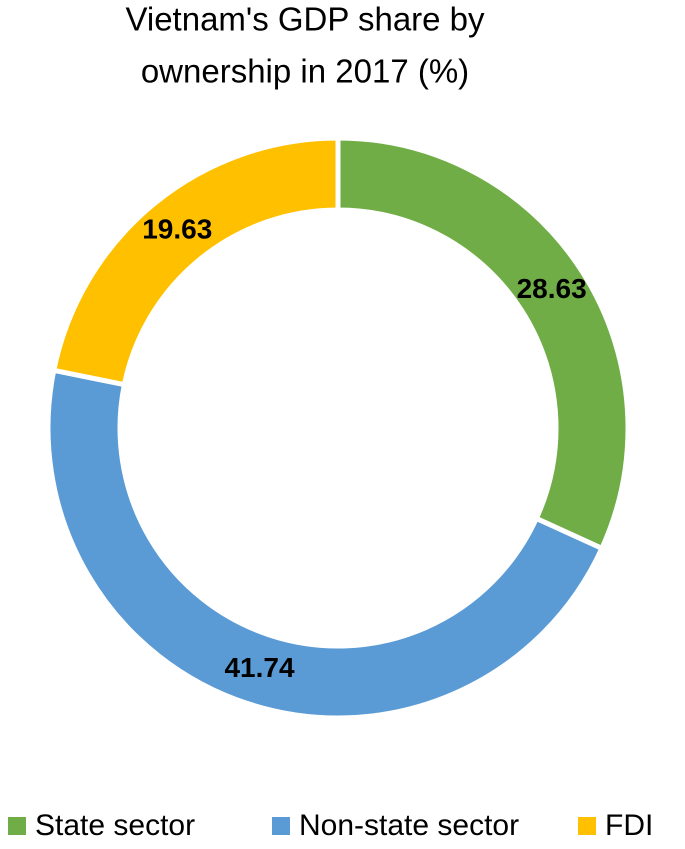  I want to click on legend-label: Non-state sector, so click(409, 825).